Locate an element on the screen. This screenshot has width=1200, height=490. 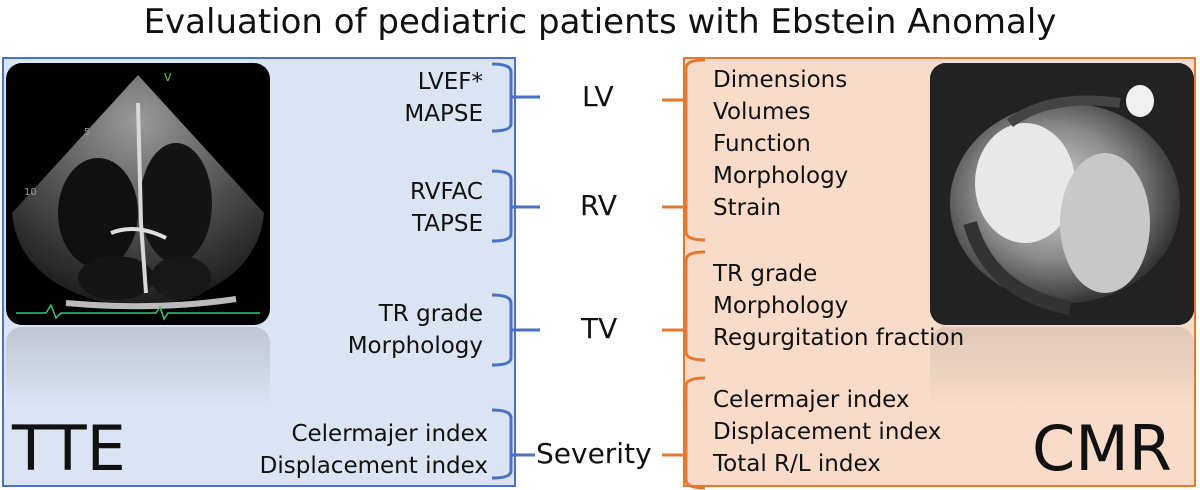
cmr-image-reflection is located at coordinates (1062, 367).